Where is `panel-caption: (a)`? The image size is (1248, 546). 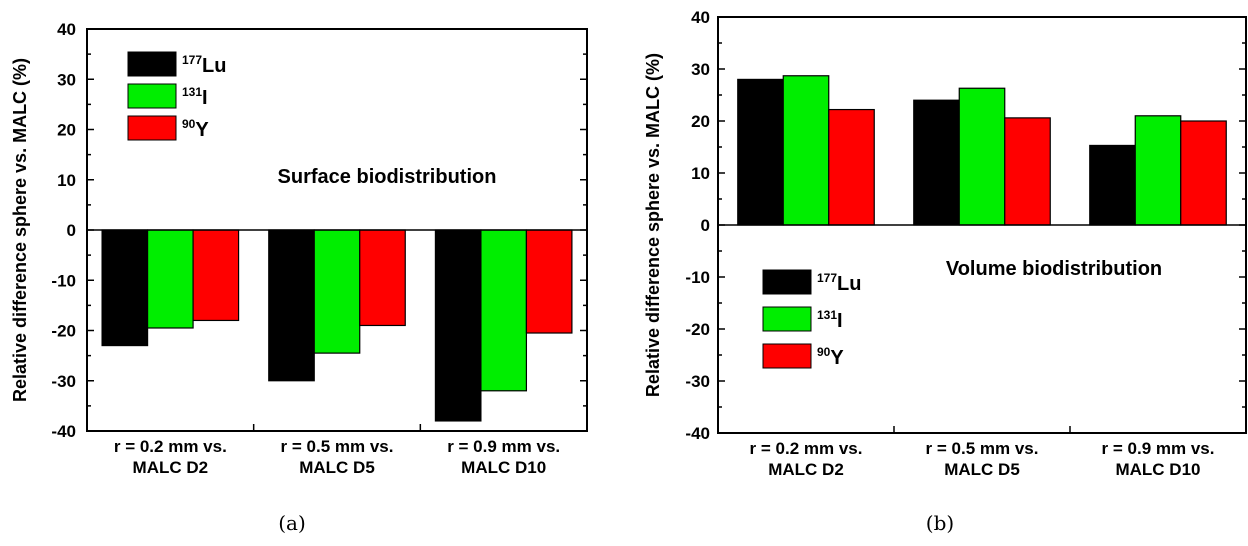
panel-caption: (a) is located at coordinates (292, 523).